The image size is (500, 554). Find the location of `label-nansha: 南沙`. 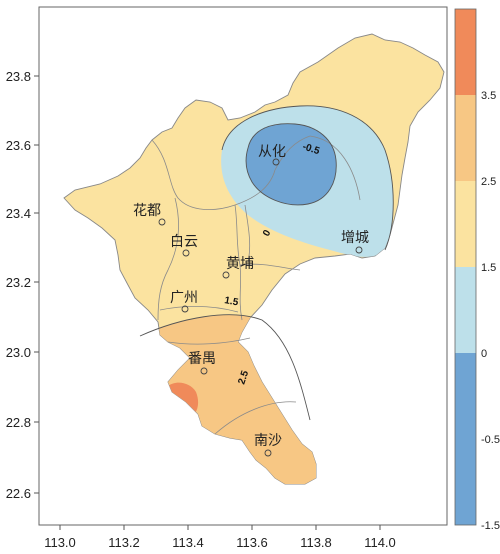

label-nansha: 南沙 is located at coordinates (268, 441).